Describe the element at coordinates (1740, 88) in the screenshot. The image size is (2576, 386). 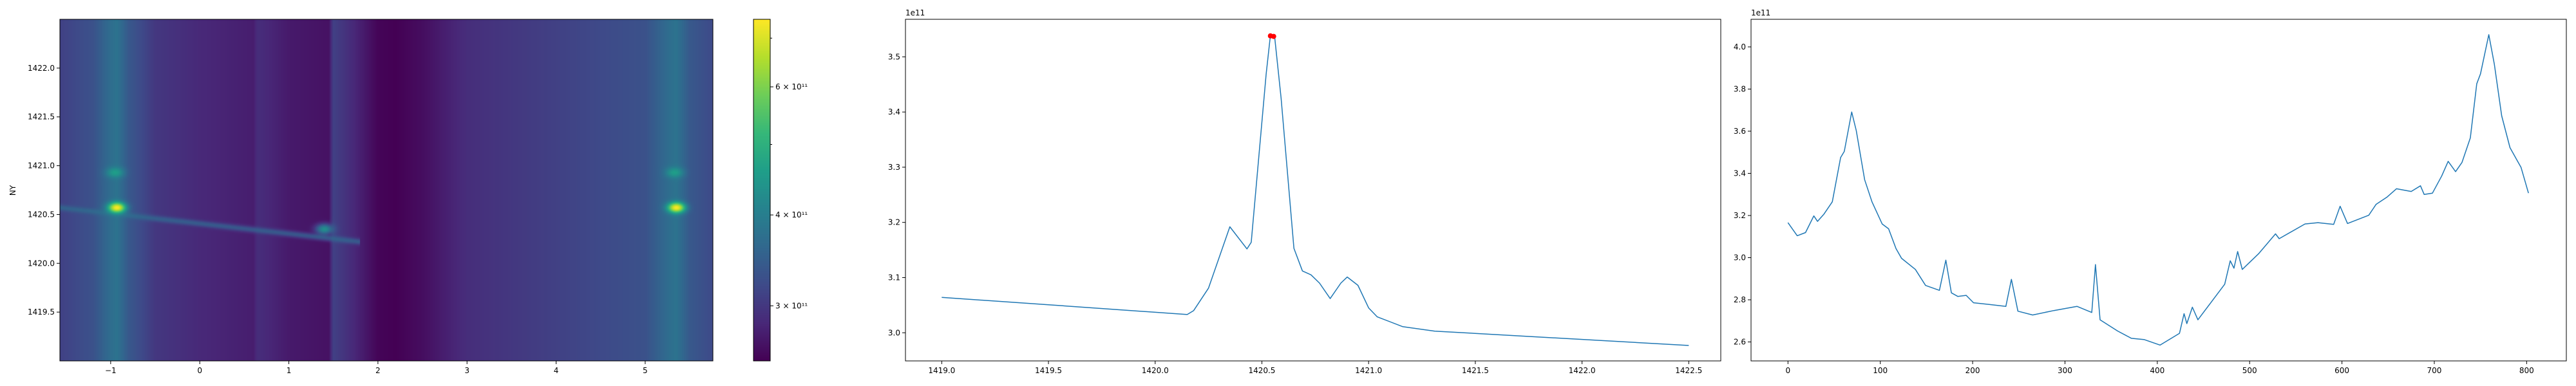
I see `y-tick-label: 3.8` at that location.